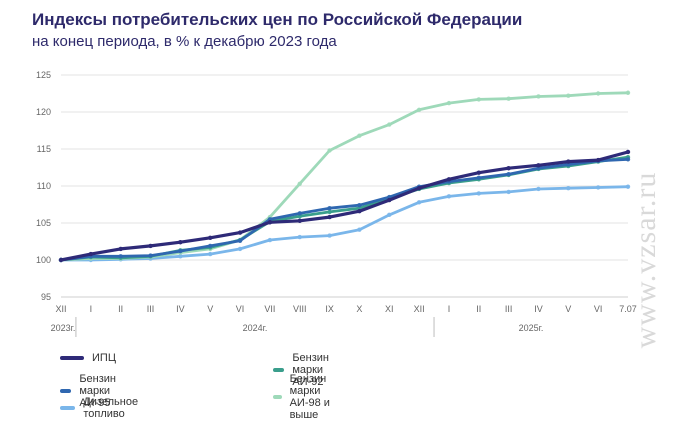  I want to click on y-tick-label: 120, so click(43, 112).